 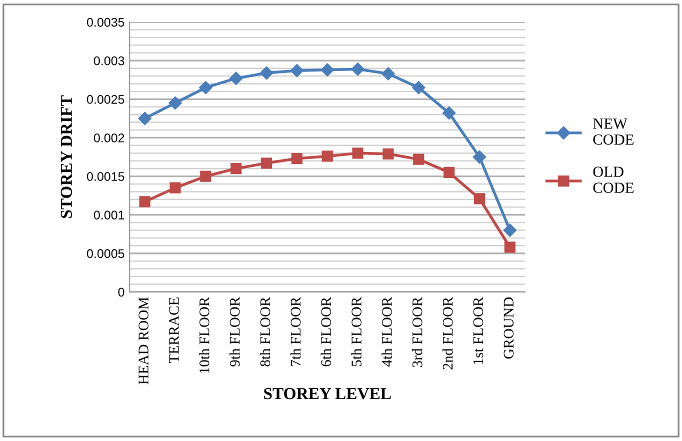 What do you see at coordinates (295, 331) in the screenshot?
I see `x-tick-label: 7th FLOOR` at bounding box center [295, 331].